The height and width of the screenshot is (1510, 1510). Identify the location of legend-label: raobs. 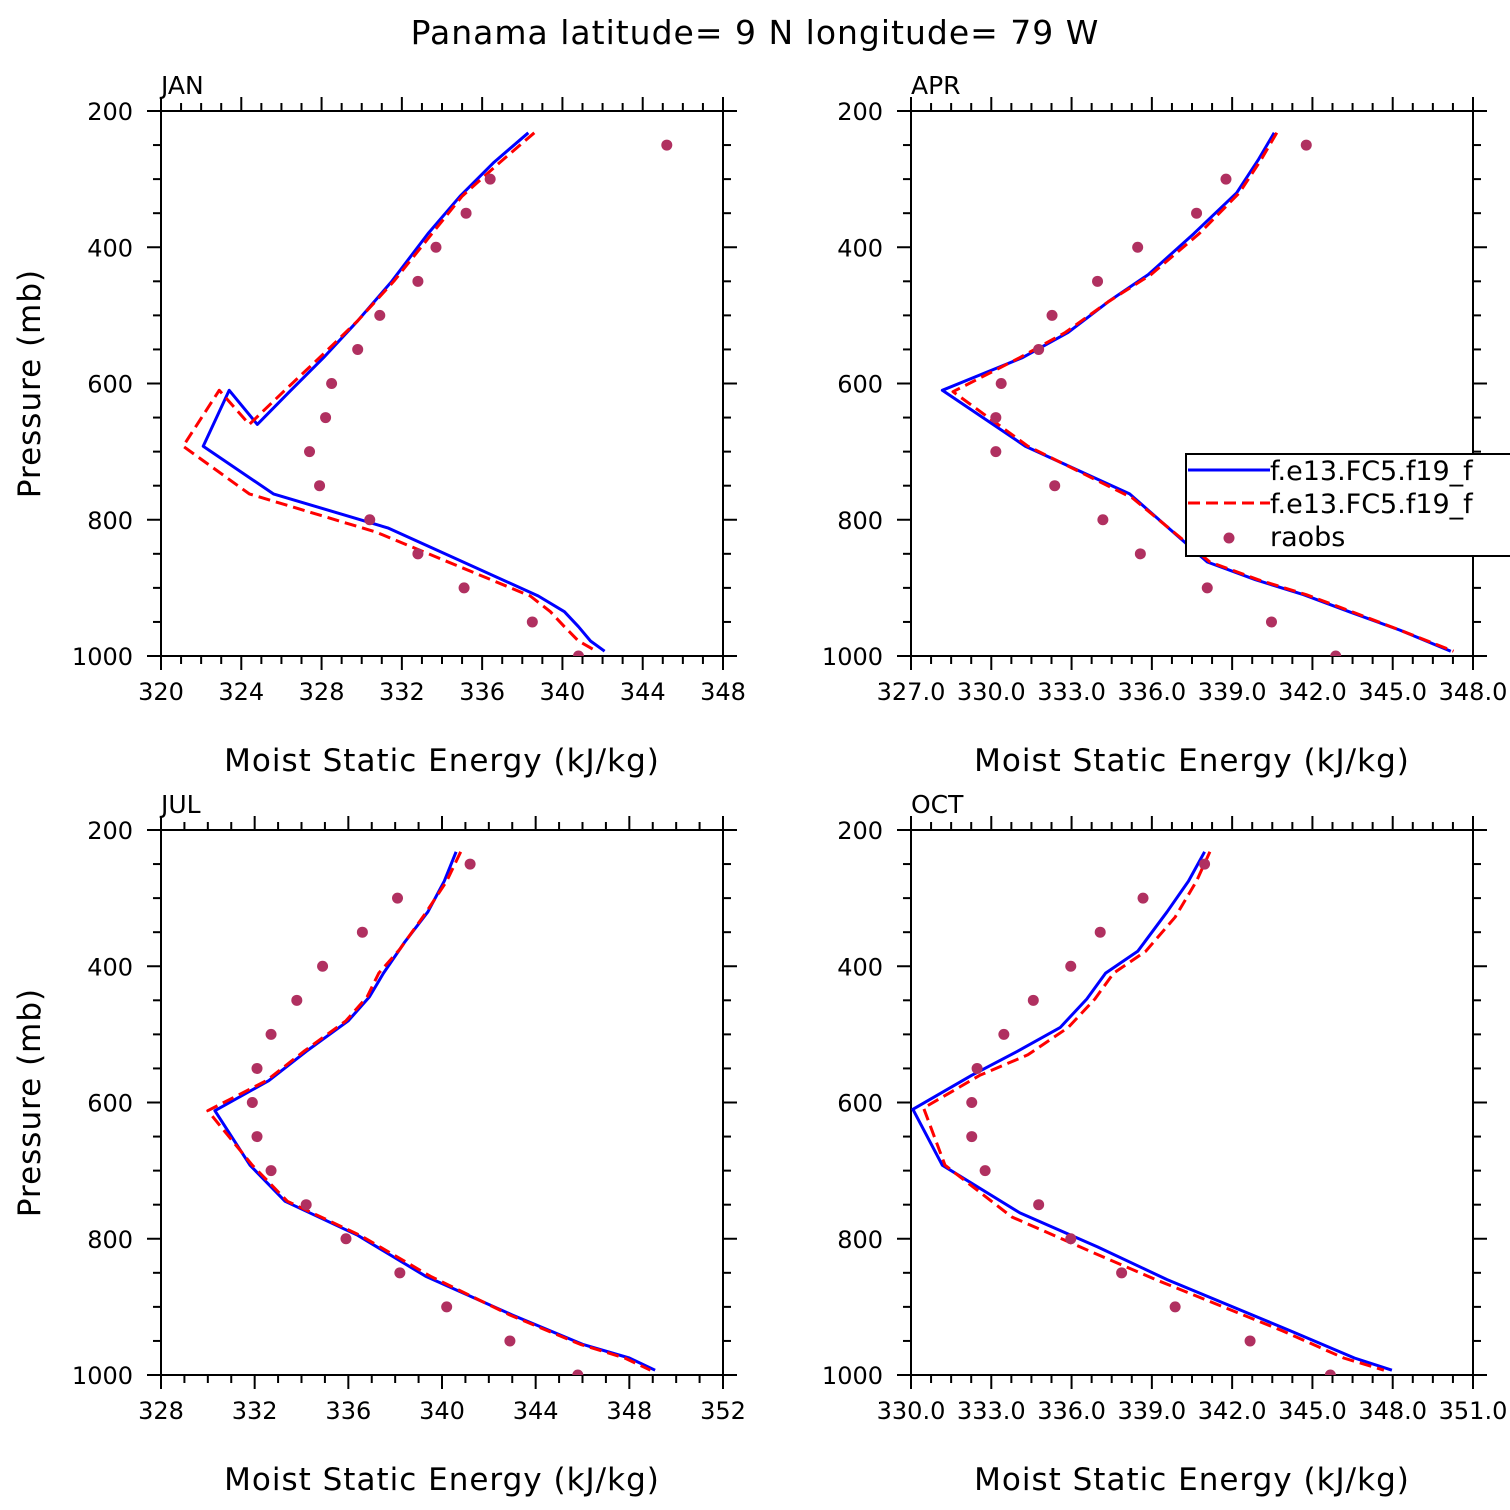
(1307, 537).